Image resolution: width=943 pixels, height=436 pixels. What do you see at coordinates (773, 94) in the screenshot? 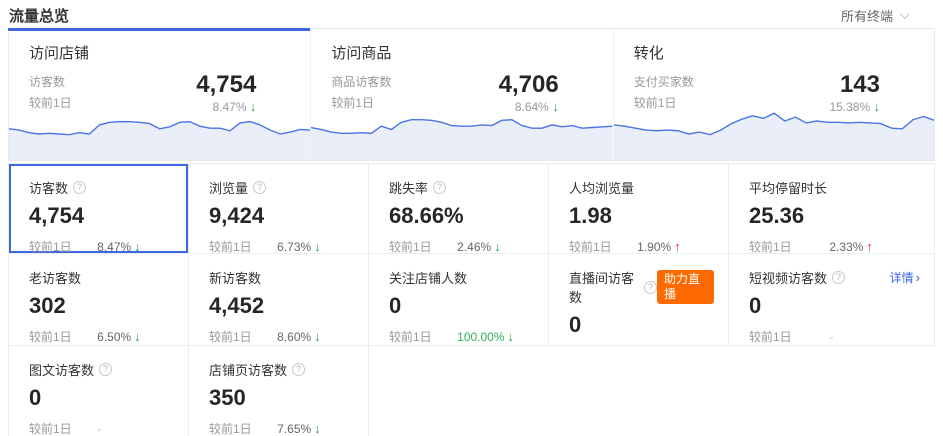
I see `card-conversion: 转化 支付买家数 较前1日 143 15.38% ↓` at bounding box center [773, 94].